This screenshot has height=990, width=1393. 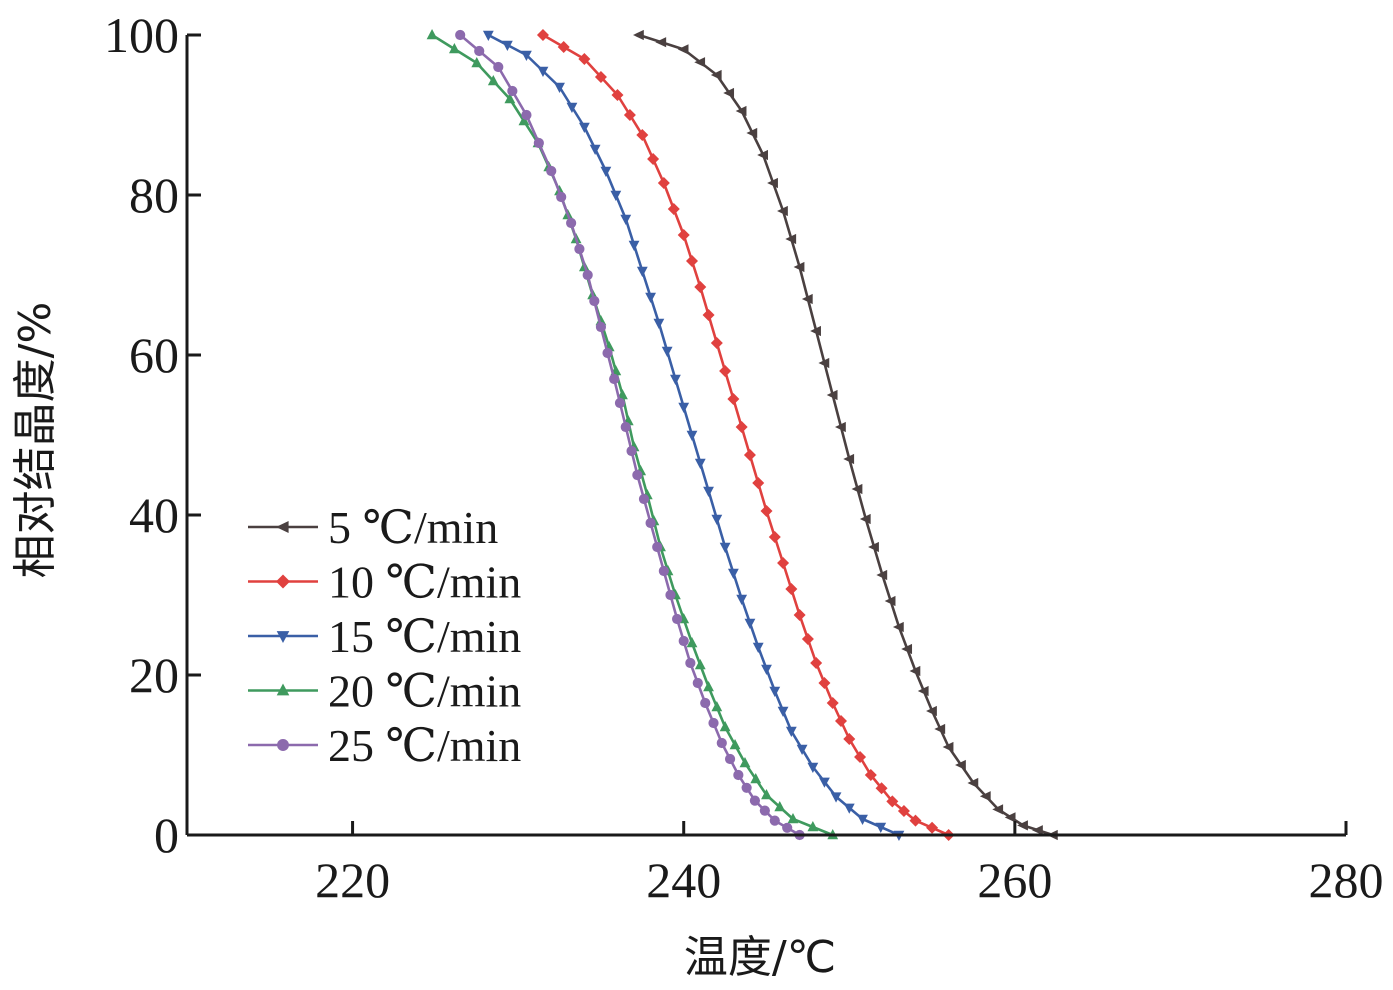 I want to click on y-tick-label: 20, so click(x=154, y=675).